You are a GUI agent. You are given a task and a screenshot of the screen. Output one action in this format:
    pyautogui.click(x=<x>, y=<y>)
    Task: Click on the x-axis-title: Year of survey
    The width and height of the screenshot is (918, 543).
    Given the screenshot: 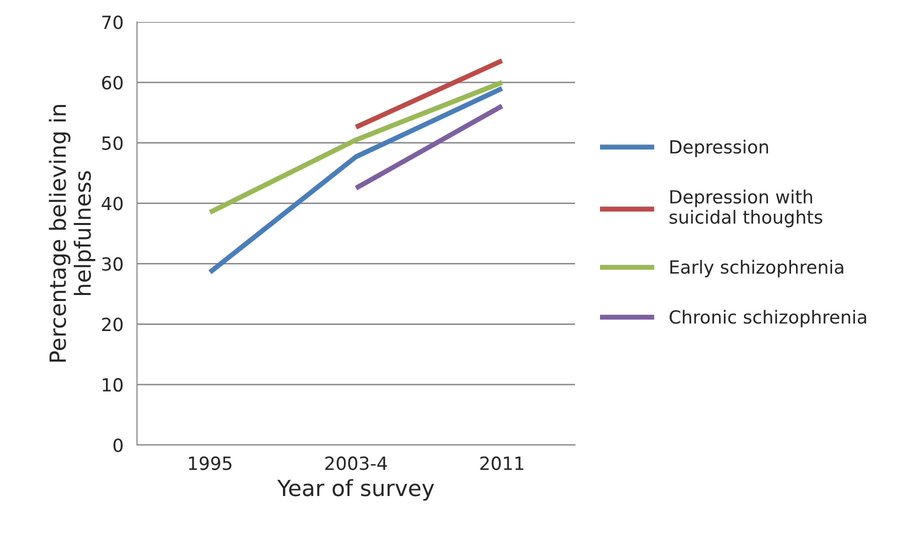 What is the action you would take?
    pyautogui.click(x=355, y=490)
    